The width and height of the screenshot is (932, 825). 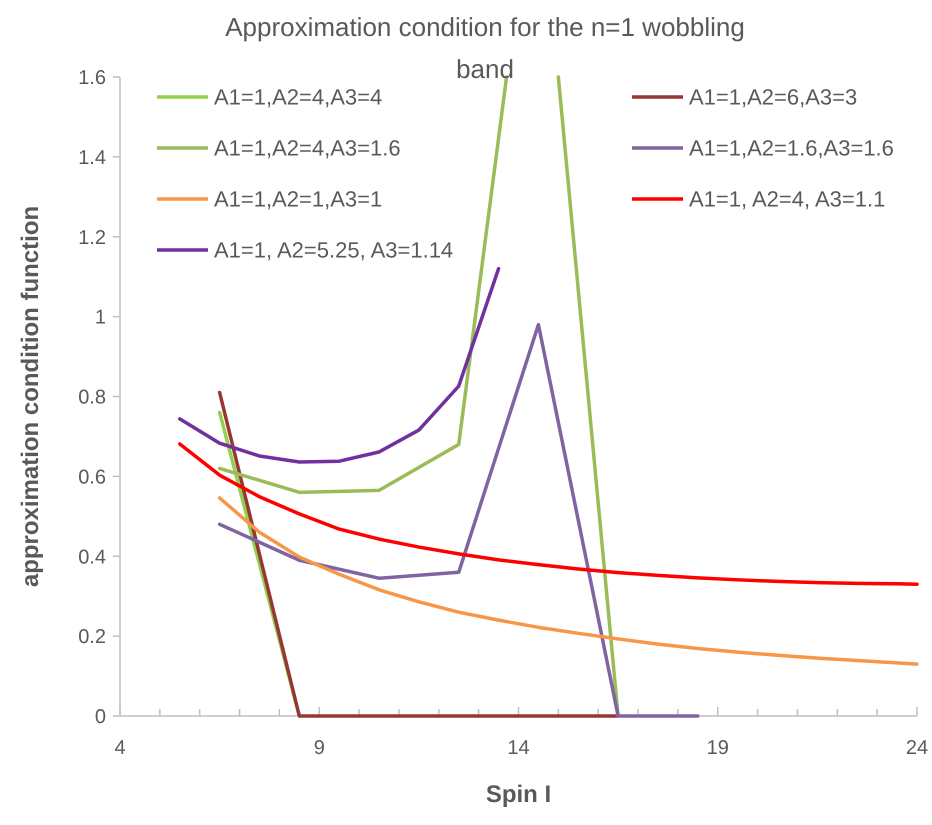 I want to click on x-tick-label: 24, so click(x=917, y=748).